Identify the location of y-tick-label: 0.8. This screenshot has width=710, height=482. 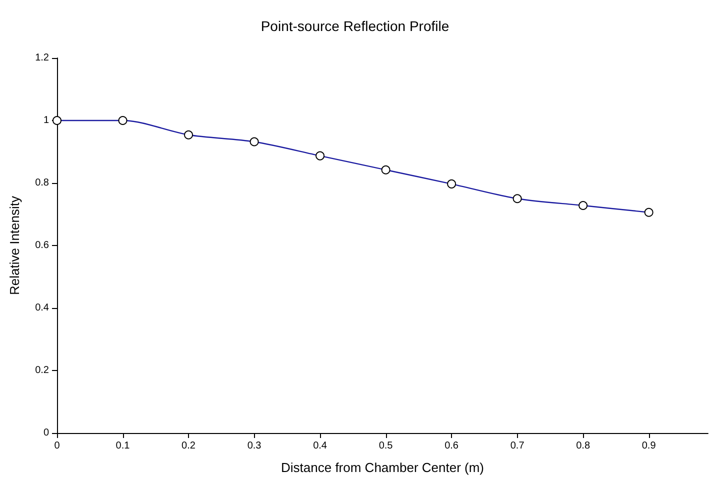
(42, 183).